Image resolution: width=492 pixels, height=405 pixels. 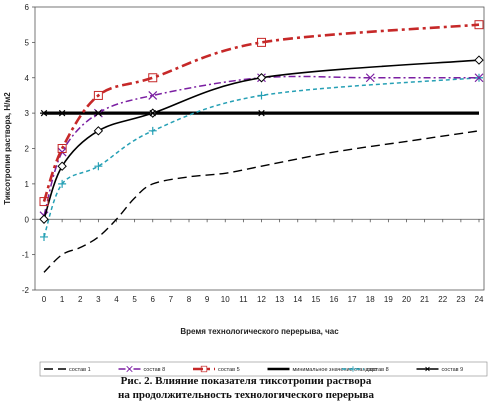 What do you see at coordinates (261, 299) in the screenshot?
I see `x-tick-label: 12` at bounding box center [261, 299].